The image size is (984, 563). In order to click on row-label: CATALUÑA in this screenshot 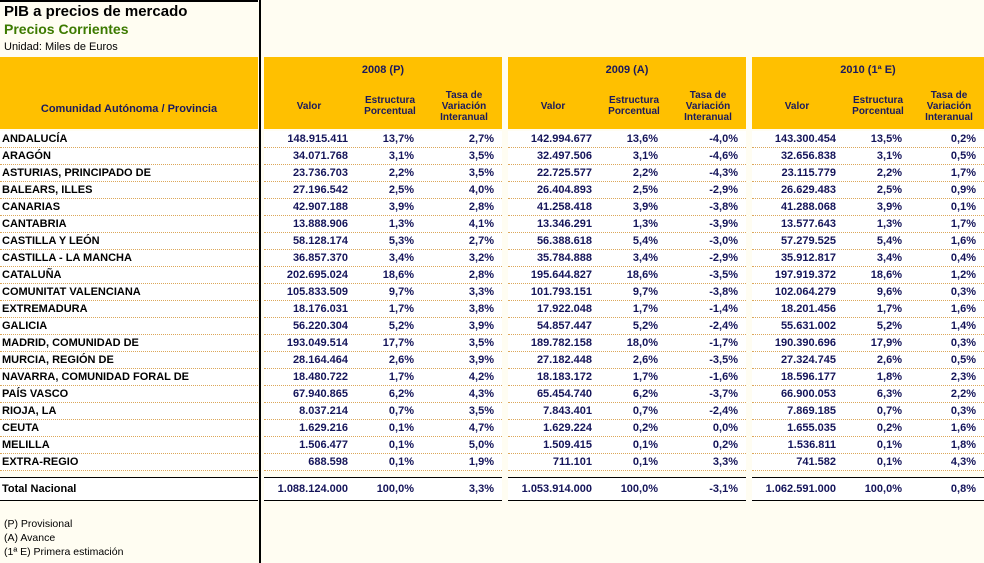, I will do `click(129, 275)`.